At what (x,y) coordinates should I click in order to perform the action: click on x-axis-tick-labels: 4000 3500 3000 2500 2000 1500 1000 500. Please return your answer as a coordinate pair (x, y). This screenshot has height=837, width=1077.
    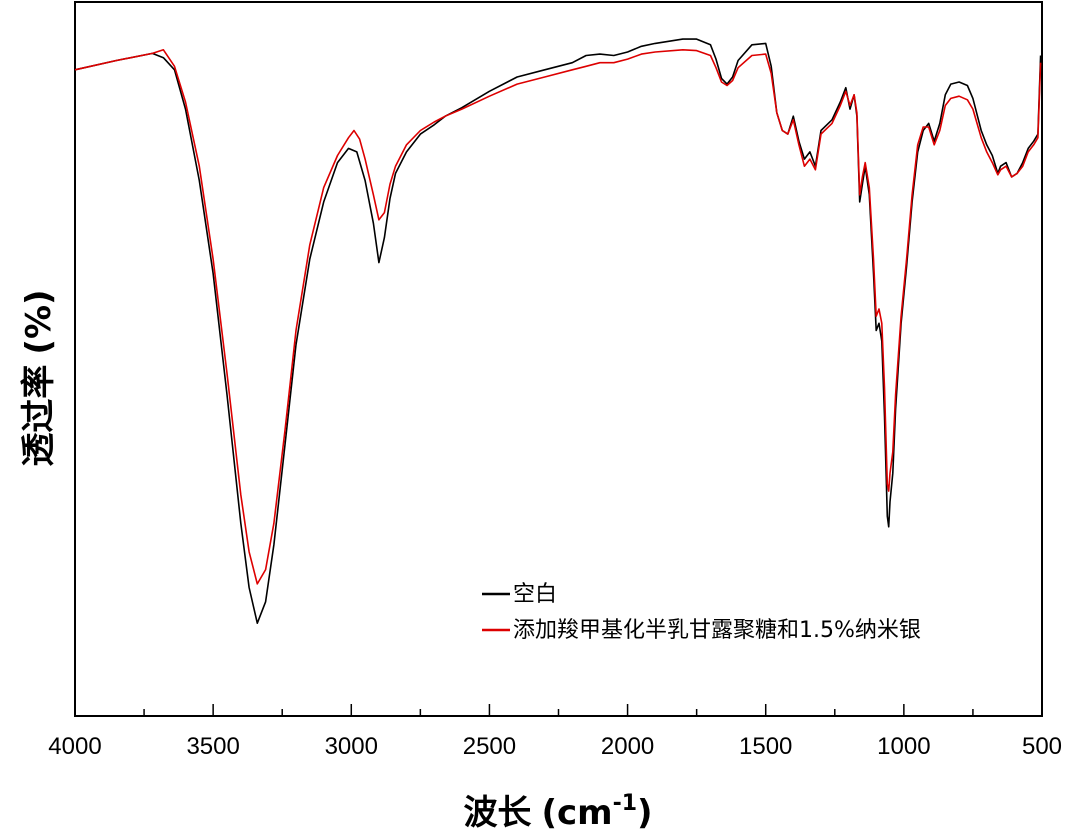
    Looking at the image, I should click on (555, 746).